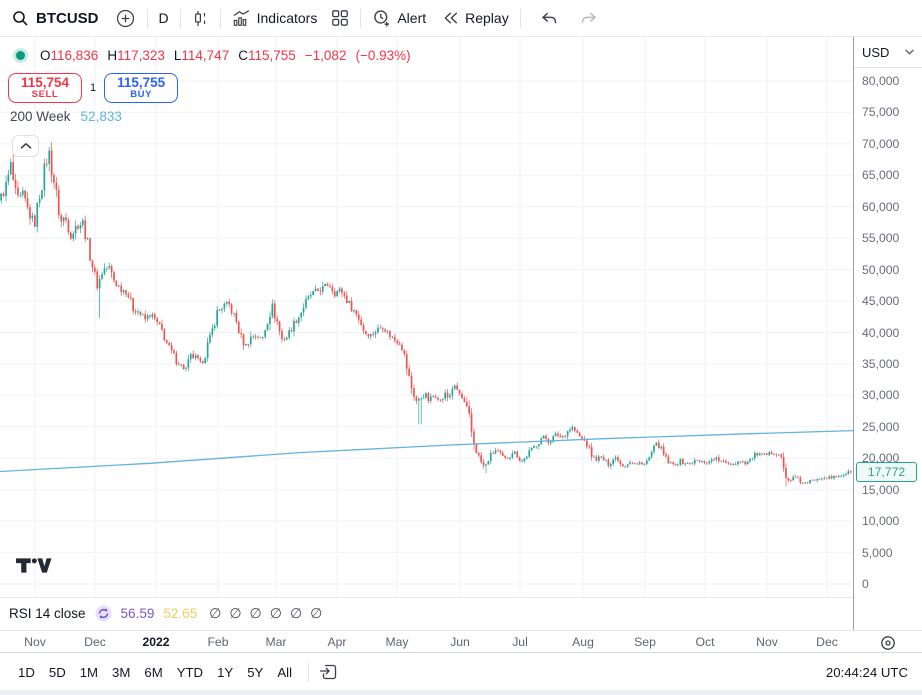 Image resolution: width=922 pixels, height=695 pixels. Describe the element at coordinates (475, 18) in the screenshot. I see `replay-button: Replay` at that location.